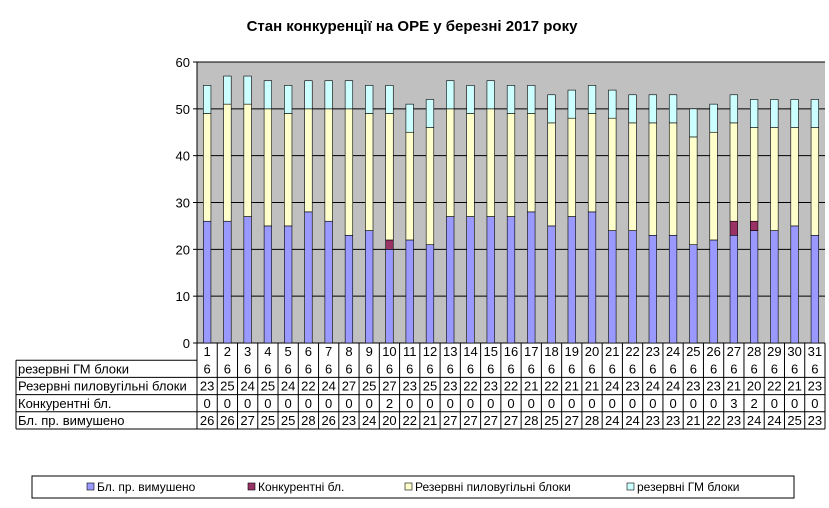 The width and height of the screenshot is (829, 508). Describe the element at coordinates (531, 351) in the screenshot. I see `x-tick-label: 17` at that location.